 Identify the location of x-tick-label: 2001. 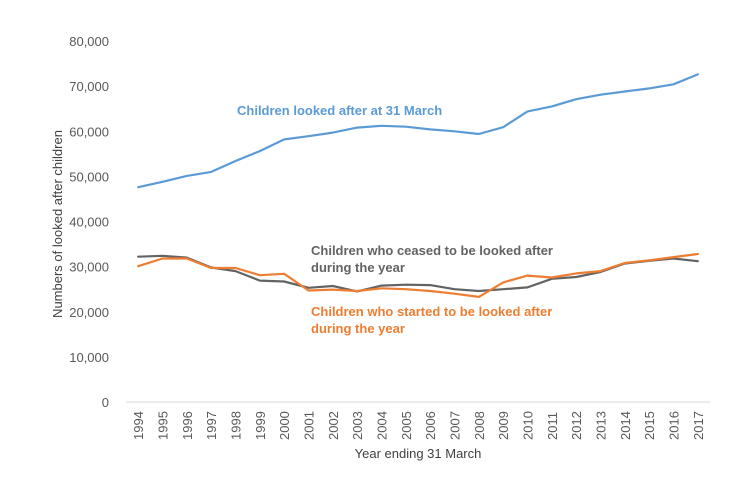
(309, 425).